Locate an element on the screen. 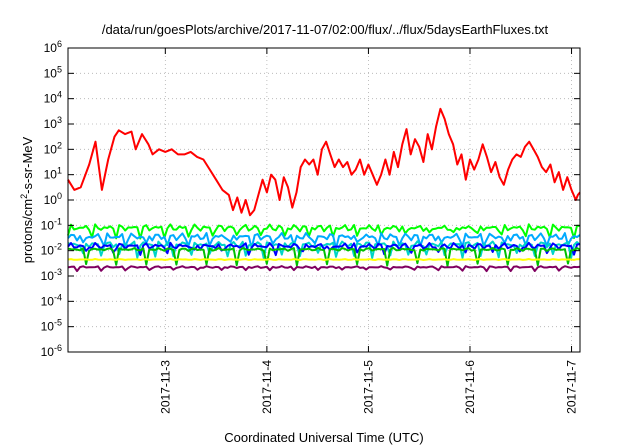  y-tick-exponent: 0 is located at coordinates (59, 196).